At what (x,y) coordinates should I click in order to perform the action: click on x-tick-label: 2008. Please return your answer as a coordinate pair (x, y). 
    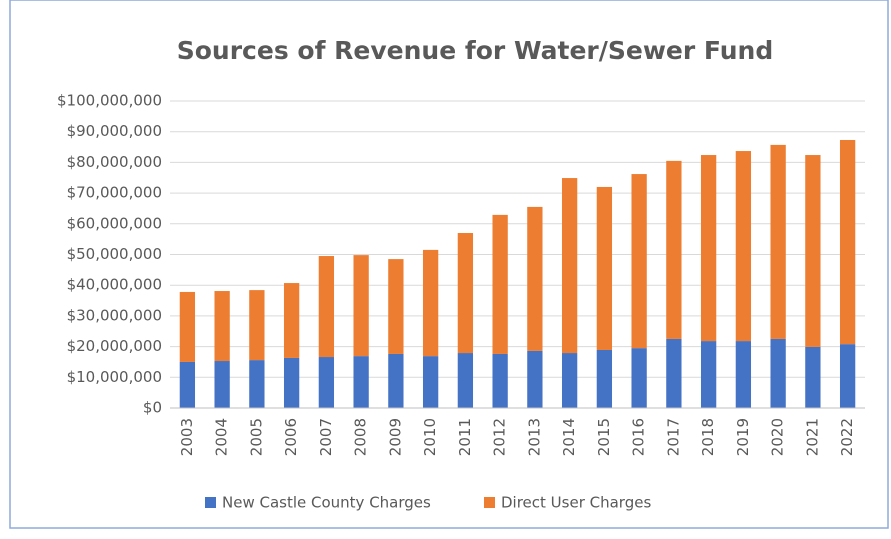
    Looking at the image, I should click on (361, 437).